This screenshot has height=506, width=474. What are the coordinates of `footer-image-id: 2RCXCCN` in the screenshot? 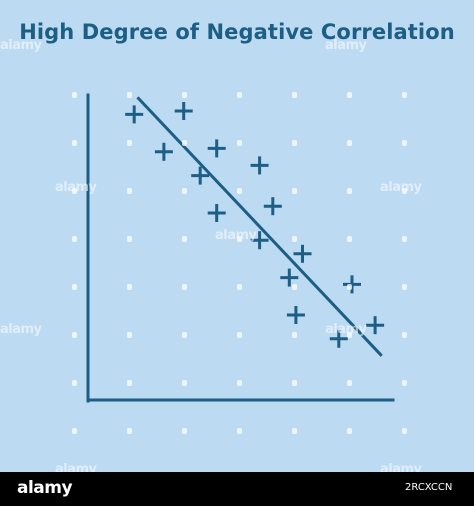 It's located at (429, 487).